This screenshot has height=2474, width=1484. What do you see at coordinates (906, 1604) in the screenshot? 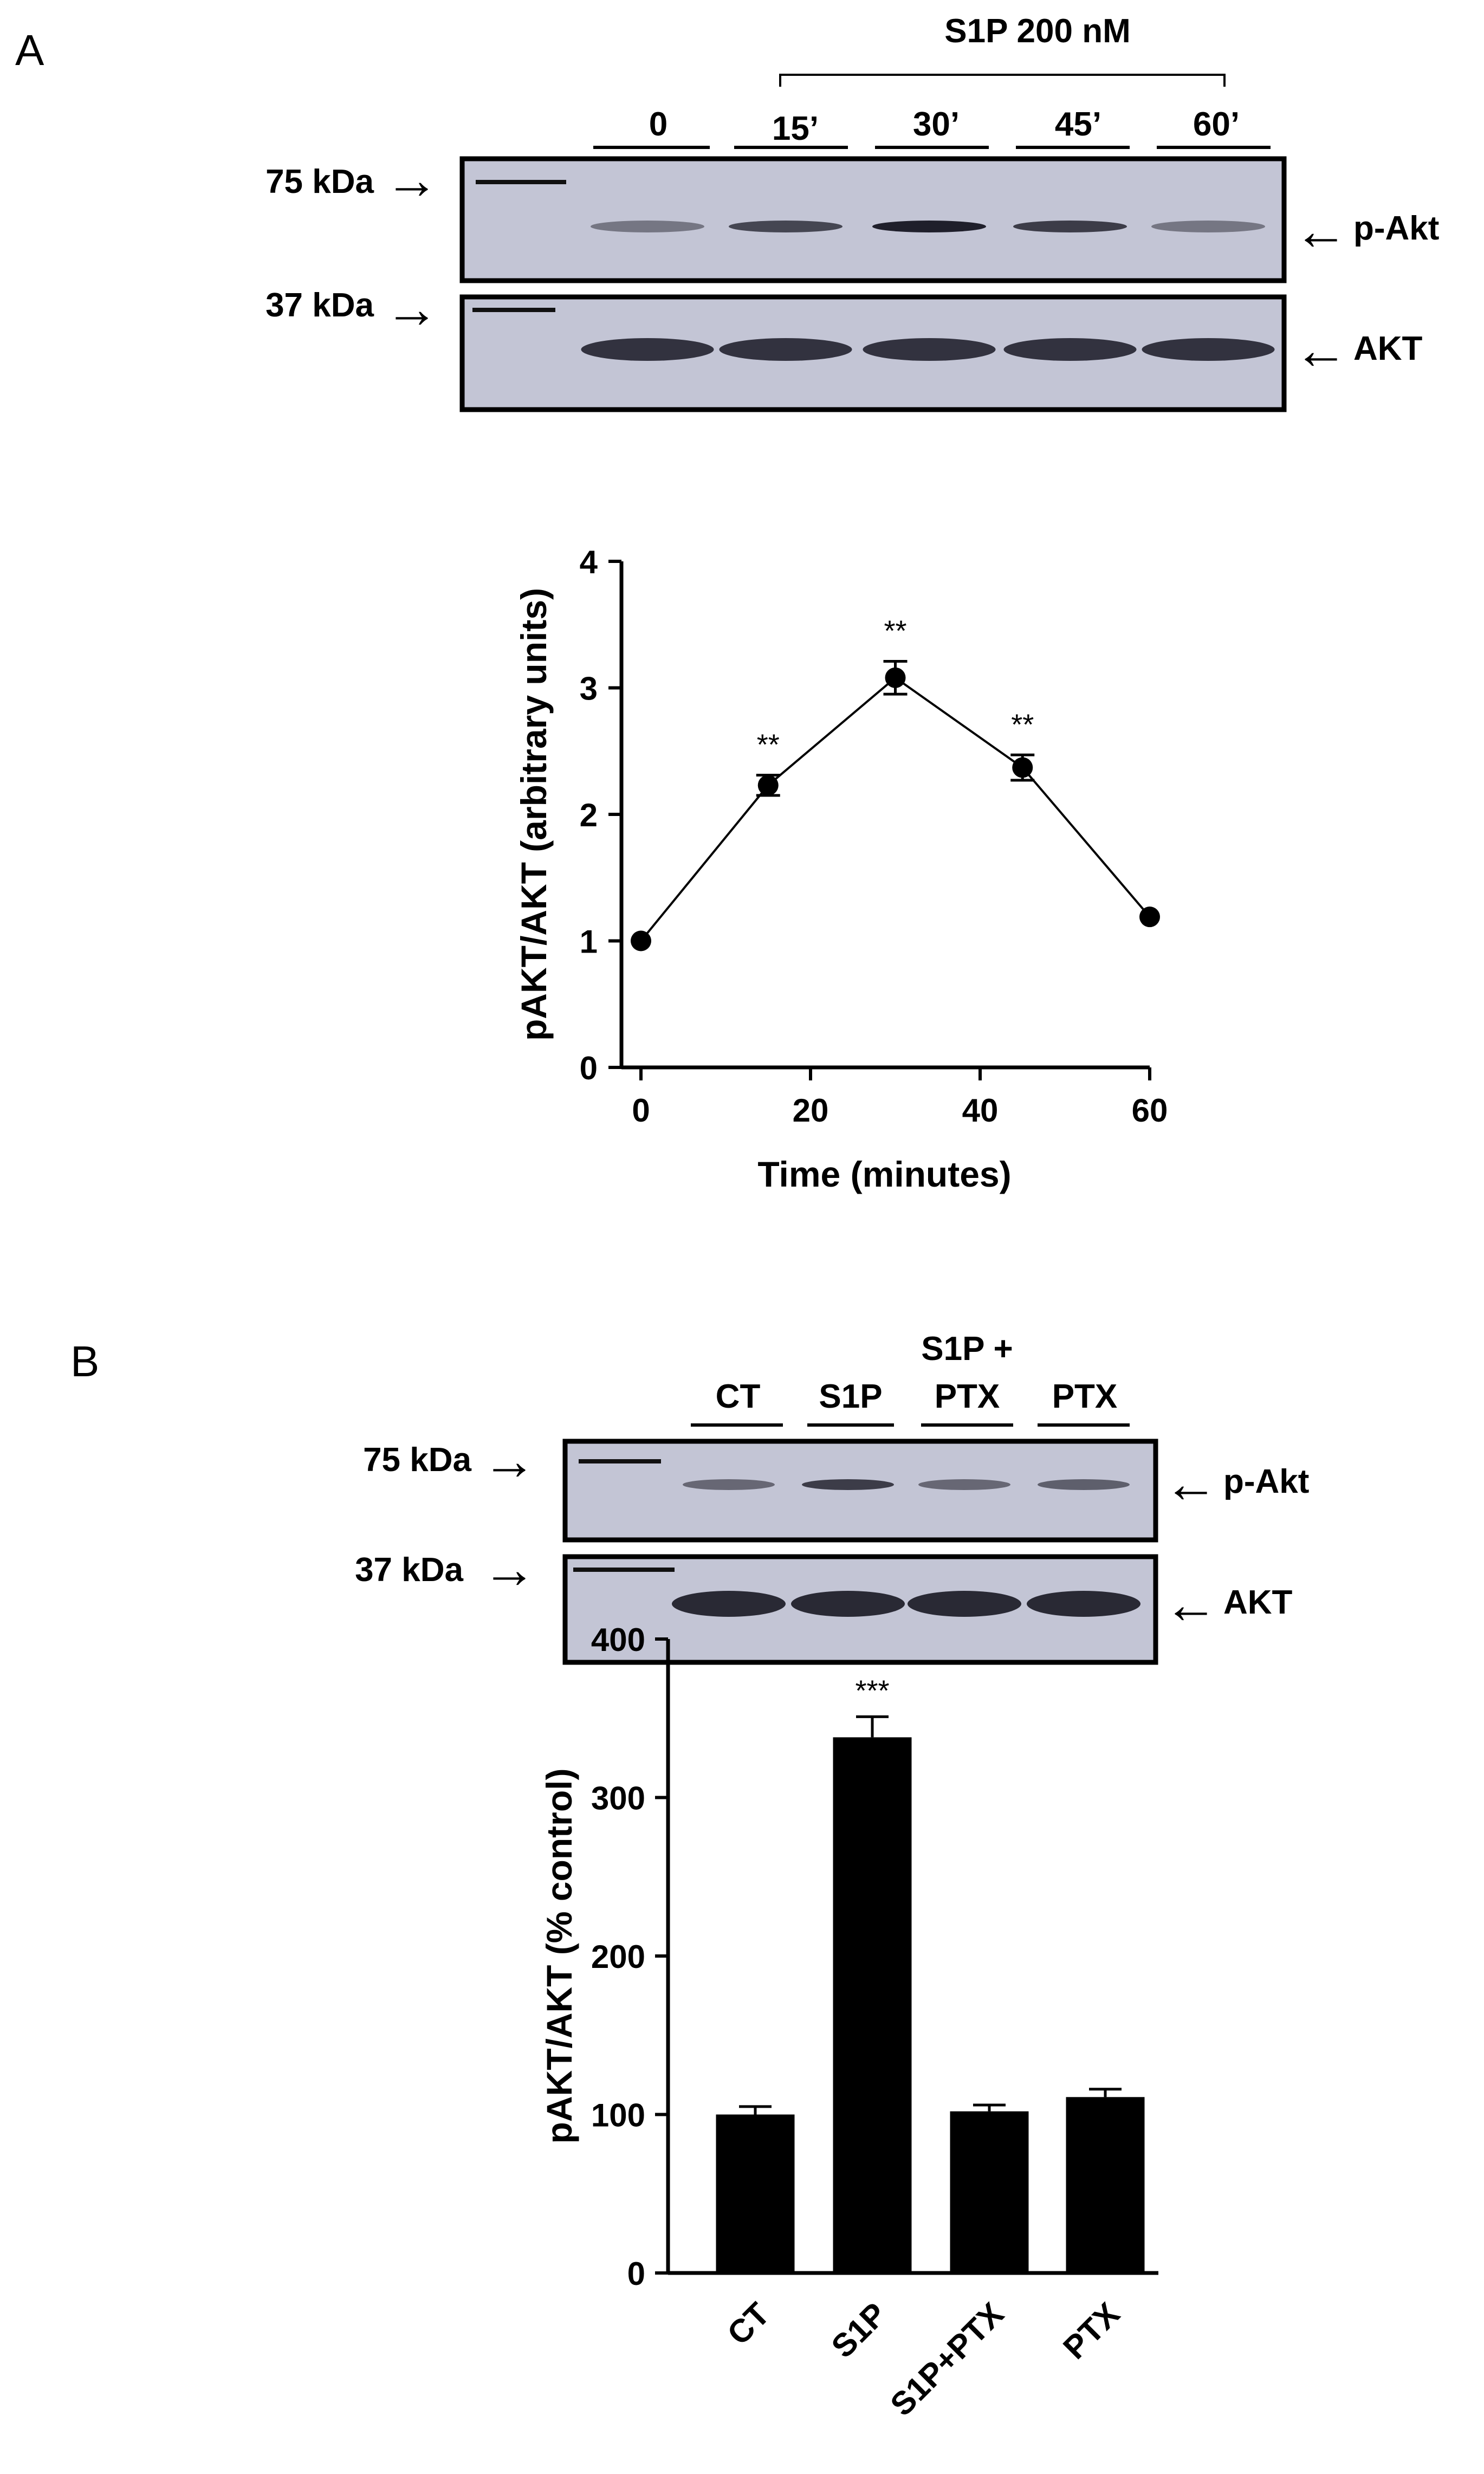
I see `bands-lower-b` at bounding box center [906, 1604].